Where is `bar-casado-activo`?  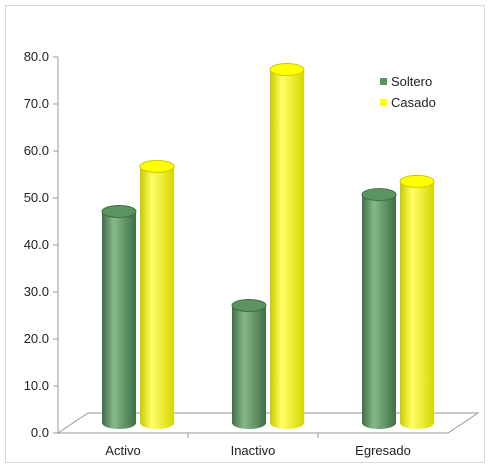 bar-casado-activo is located at coordinates (157, 294).